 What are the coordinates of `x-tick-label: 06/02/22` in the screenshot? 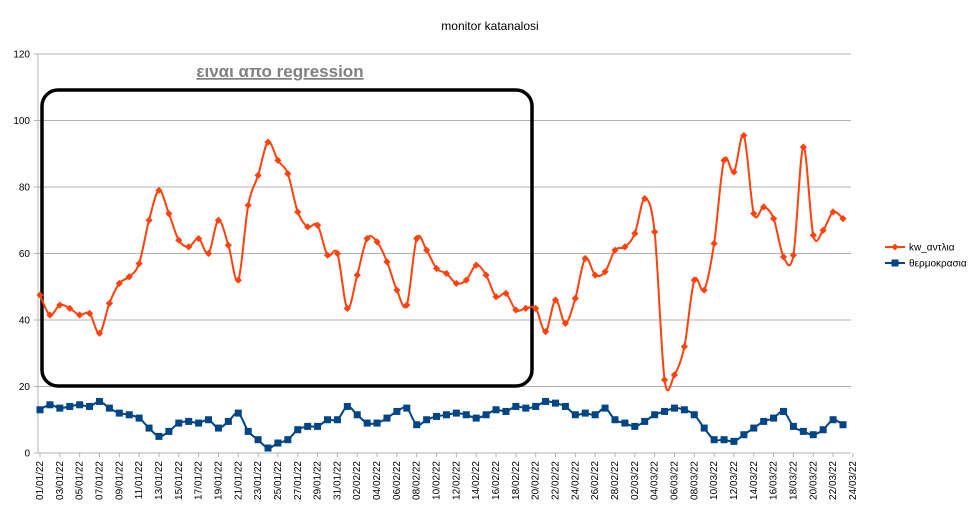 It's located at (397, 480).